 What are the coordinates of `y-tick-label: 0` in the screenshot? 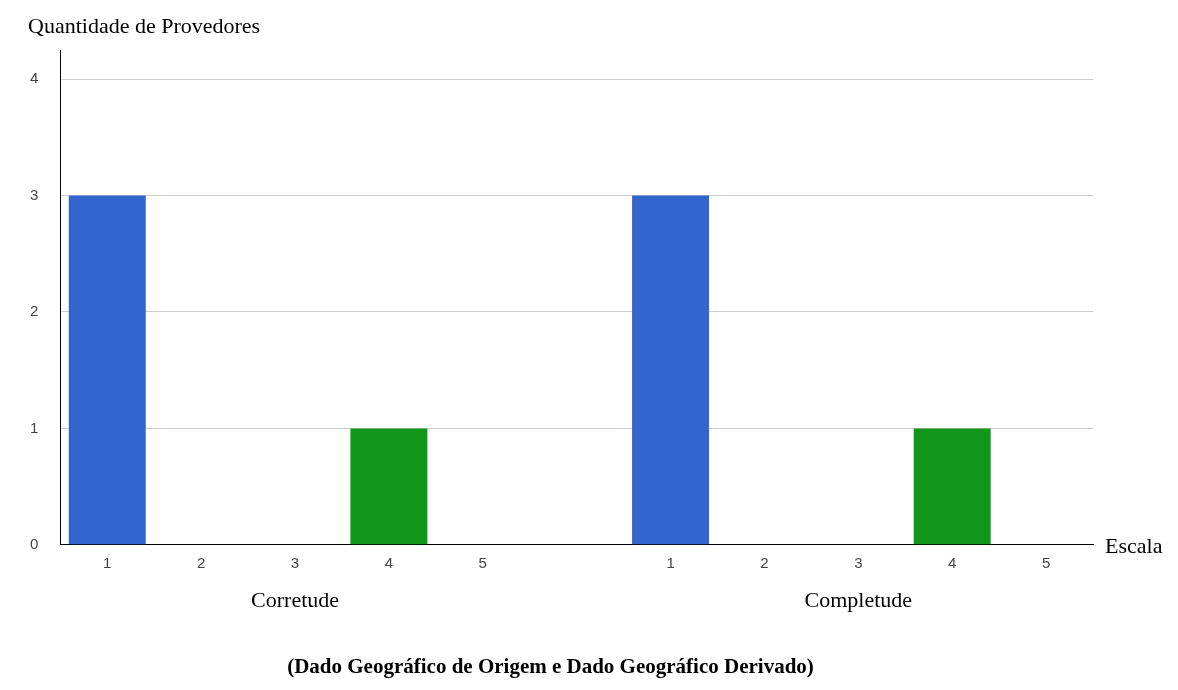 It's located at (34, 543).